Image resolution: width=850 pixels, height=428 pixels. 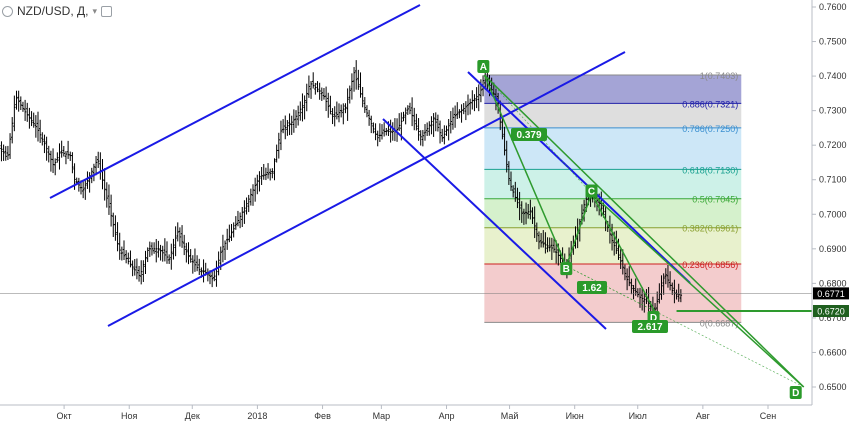 What do you see at coordinates (833, 352) in the screenshot?
I see `y-tick-label: 0.6600` at bounding box center [833, 352].